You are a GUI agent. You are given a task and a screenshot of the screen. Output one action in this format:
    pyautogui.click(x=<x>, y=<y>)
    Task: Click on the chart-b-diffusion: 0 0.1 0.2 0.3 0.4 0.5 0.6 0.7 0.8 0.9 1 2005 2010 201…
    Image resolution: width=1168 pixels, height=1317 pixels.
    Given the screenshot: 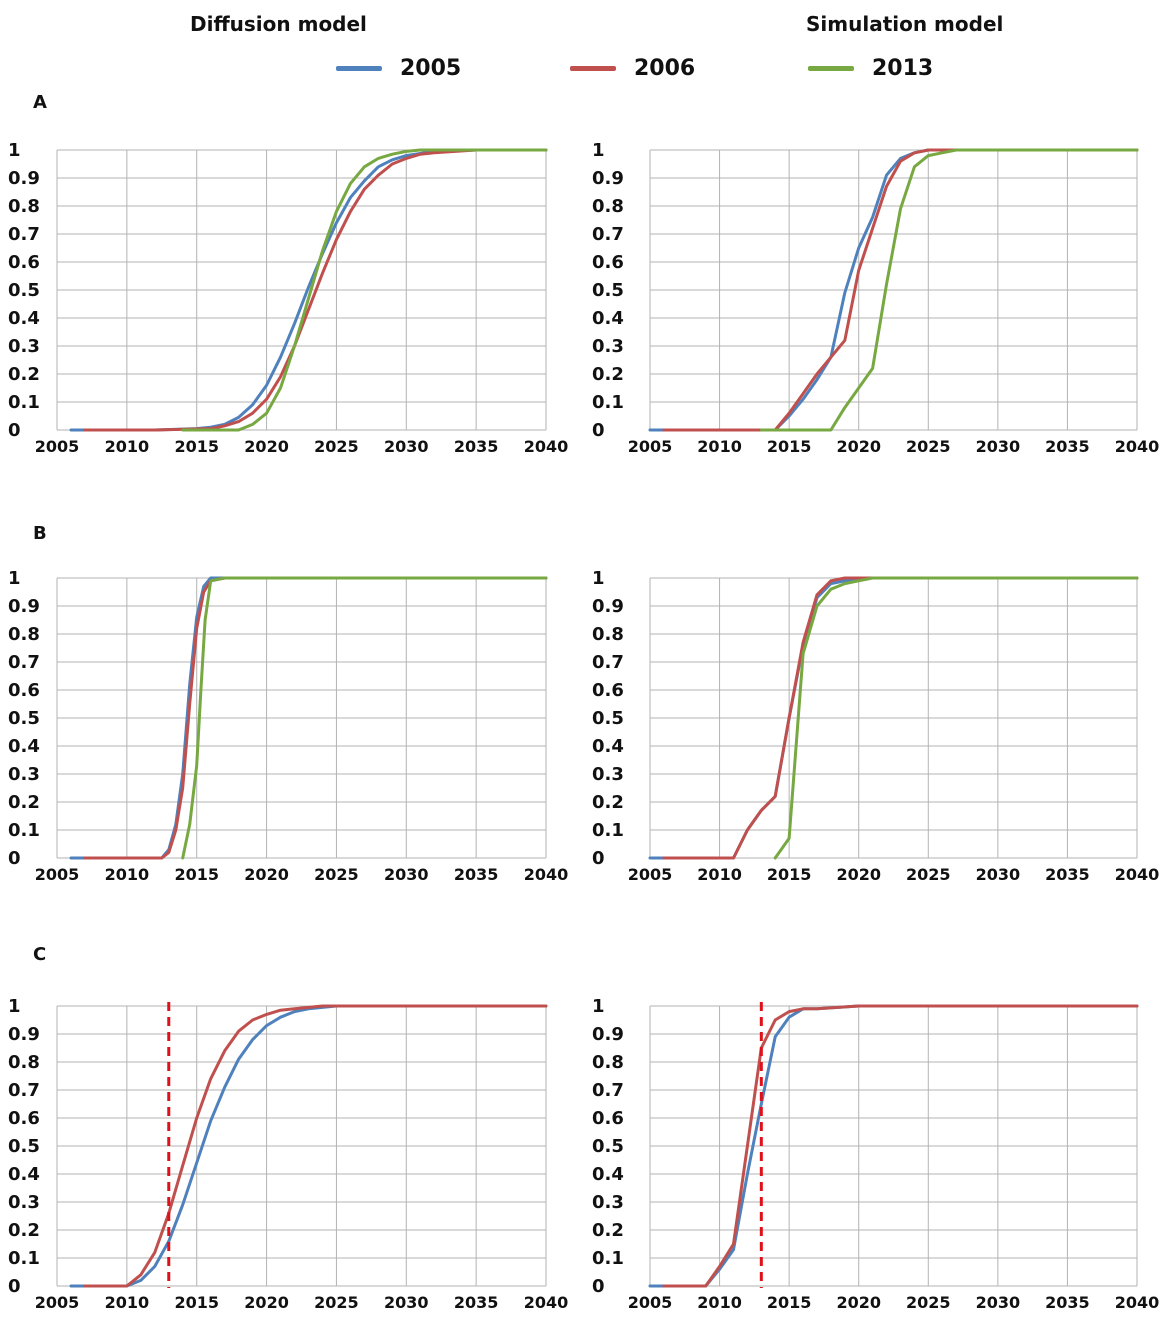 What is the action you would take?
    pyautogui.click(x=288, y=726)
    